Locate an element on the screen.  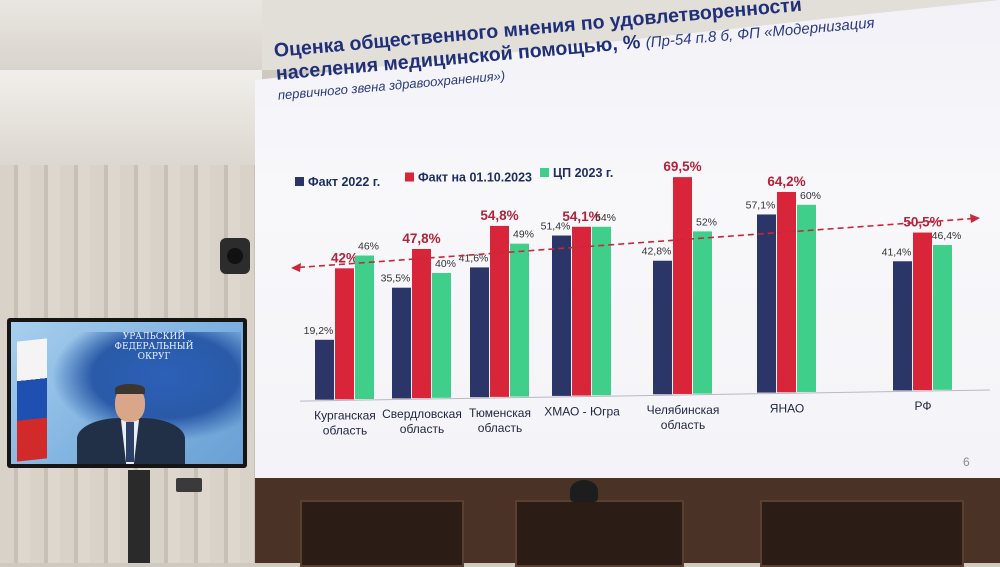
data-label: 41,4% is located at coordinates (897, 252).